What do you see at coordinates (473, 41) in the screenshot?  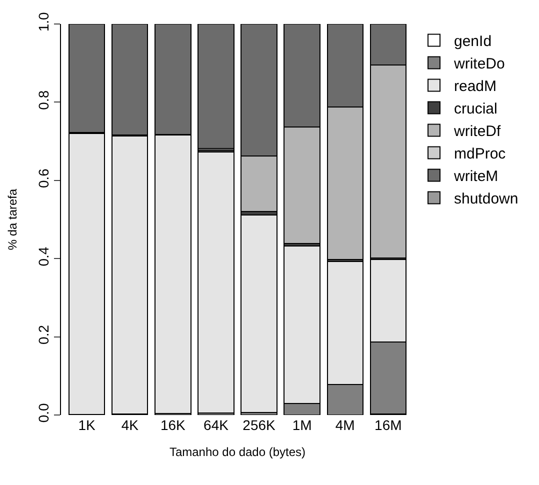 I see `legend-label: genId` at bounding box center [473, 41].